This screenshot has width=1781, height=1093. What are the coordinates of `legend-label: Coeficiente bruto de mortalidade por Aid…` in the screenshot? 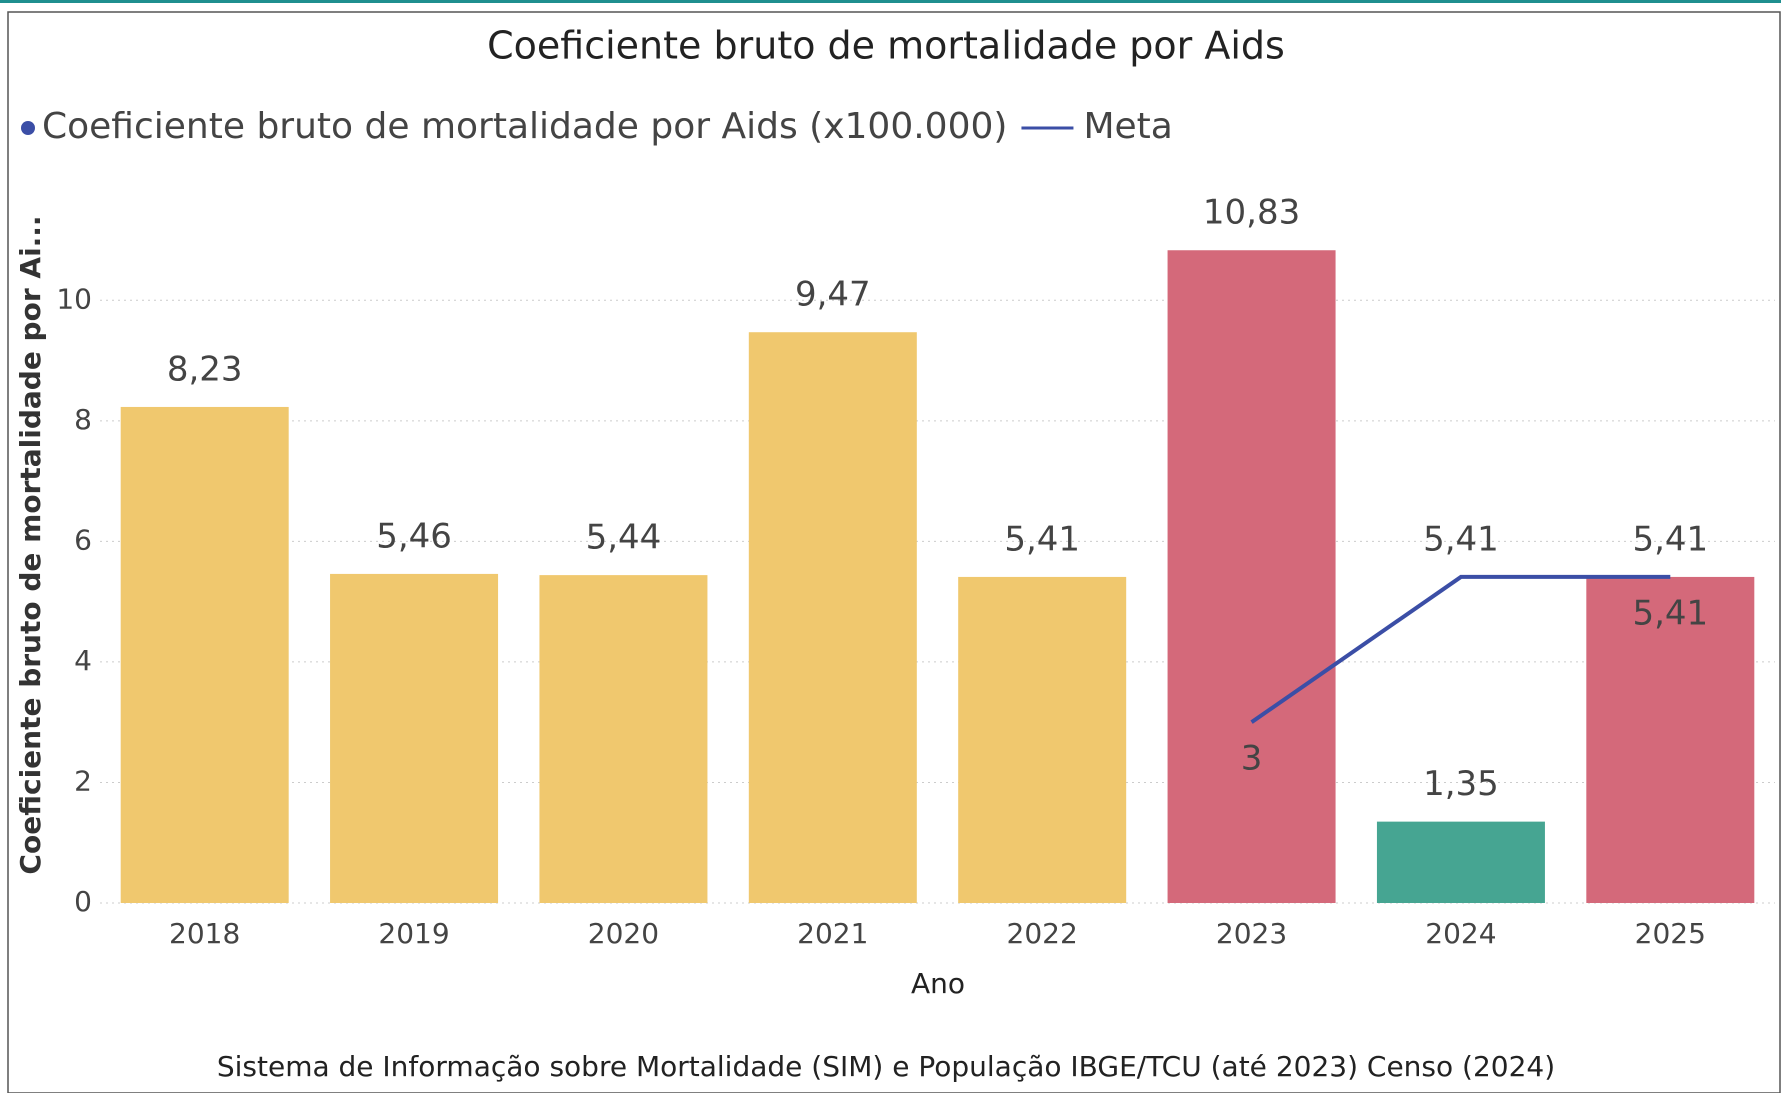 It's located at (524, 126).